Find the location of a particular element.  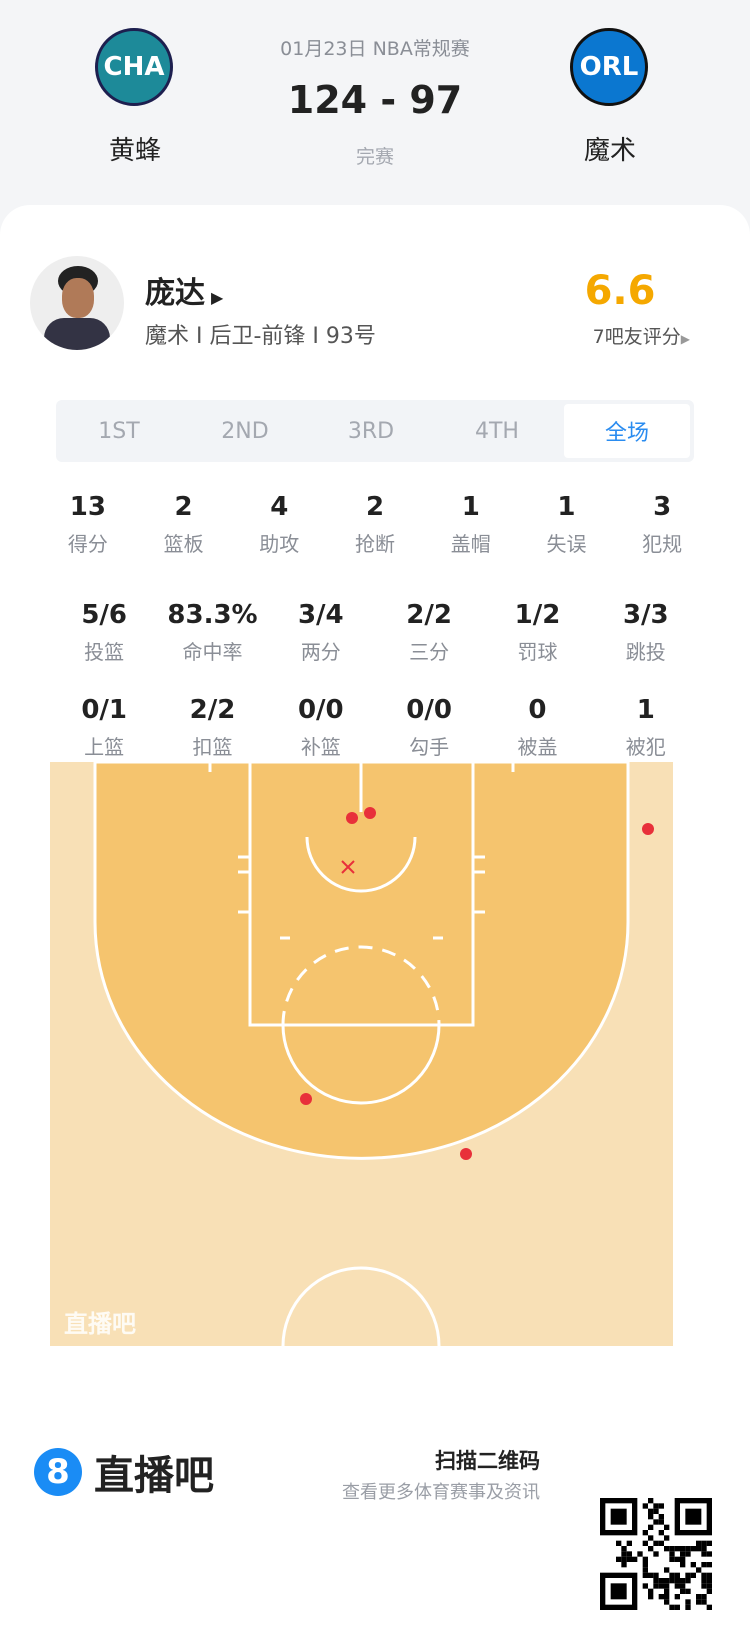

scan-subtitle: 查看更多体育赛事及资讯 is located at coordinates (441, 1492).